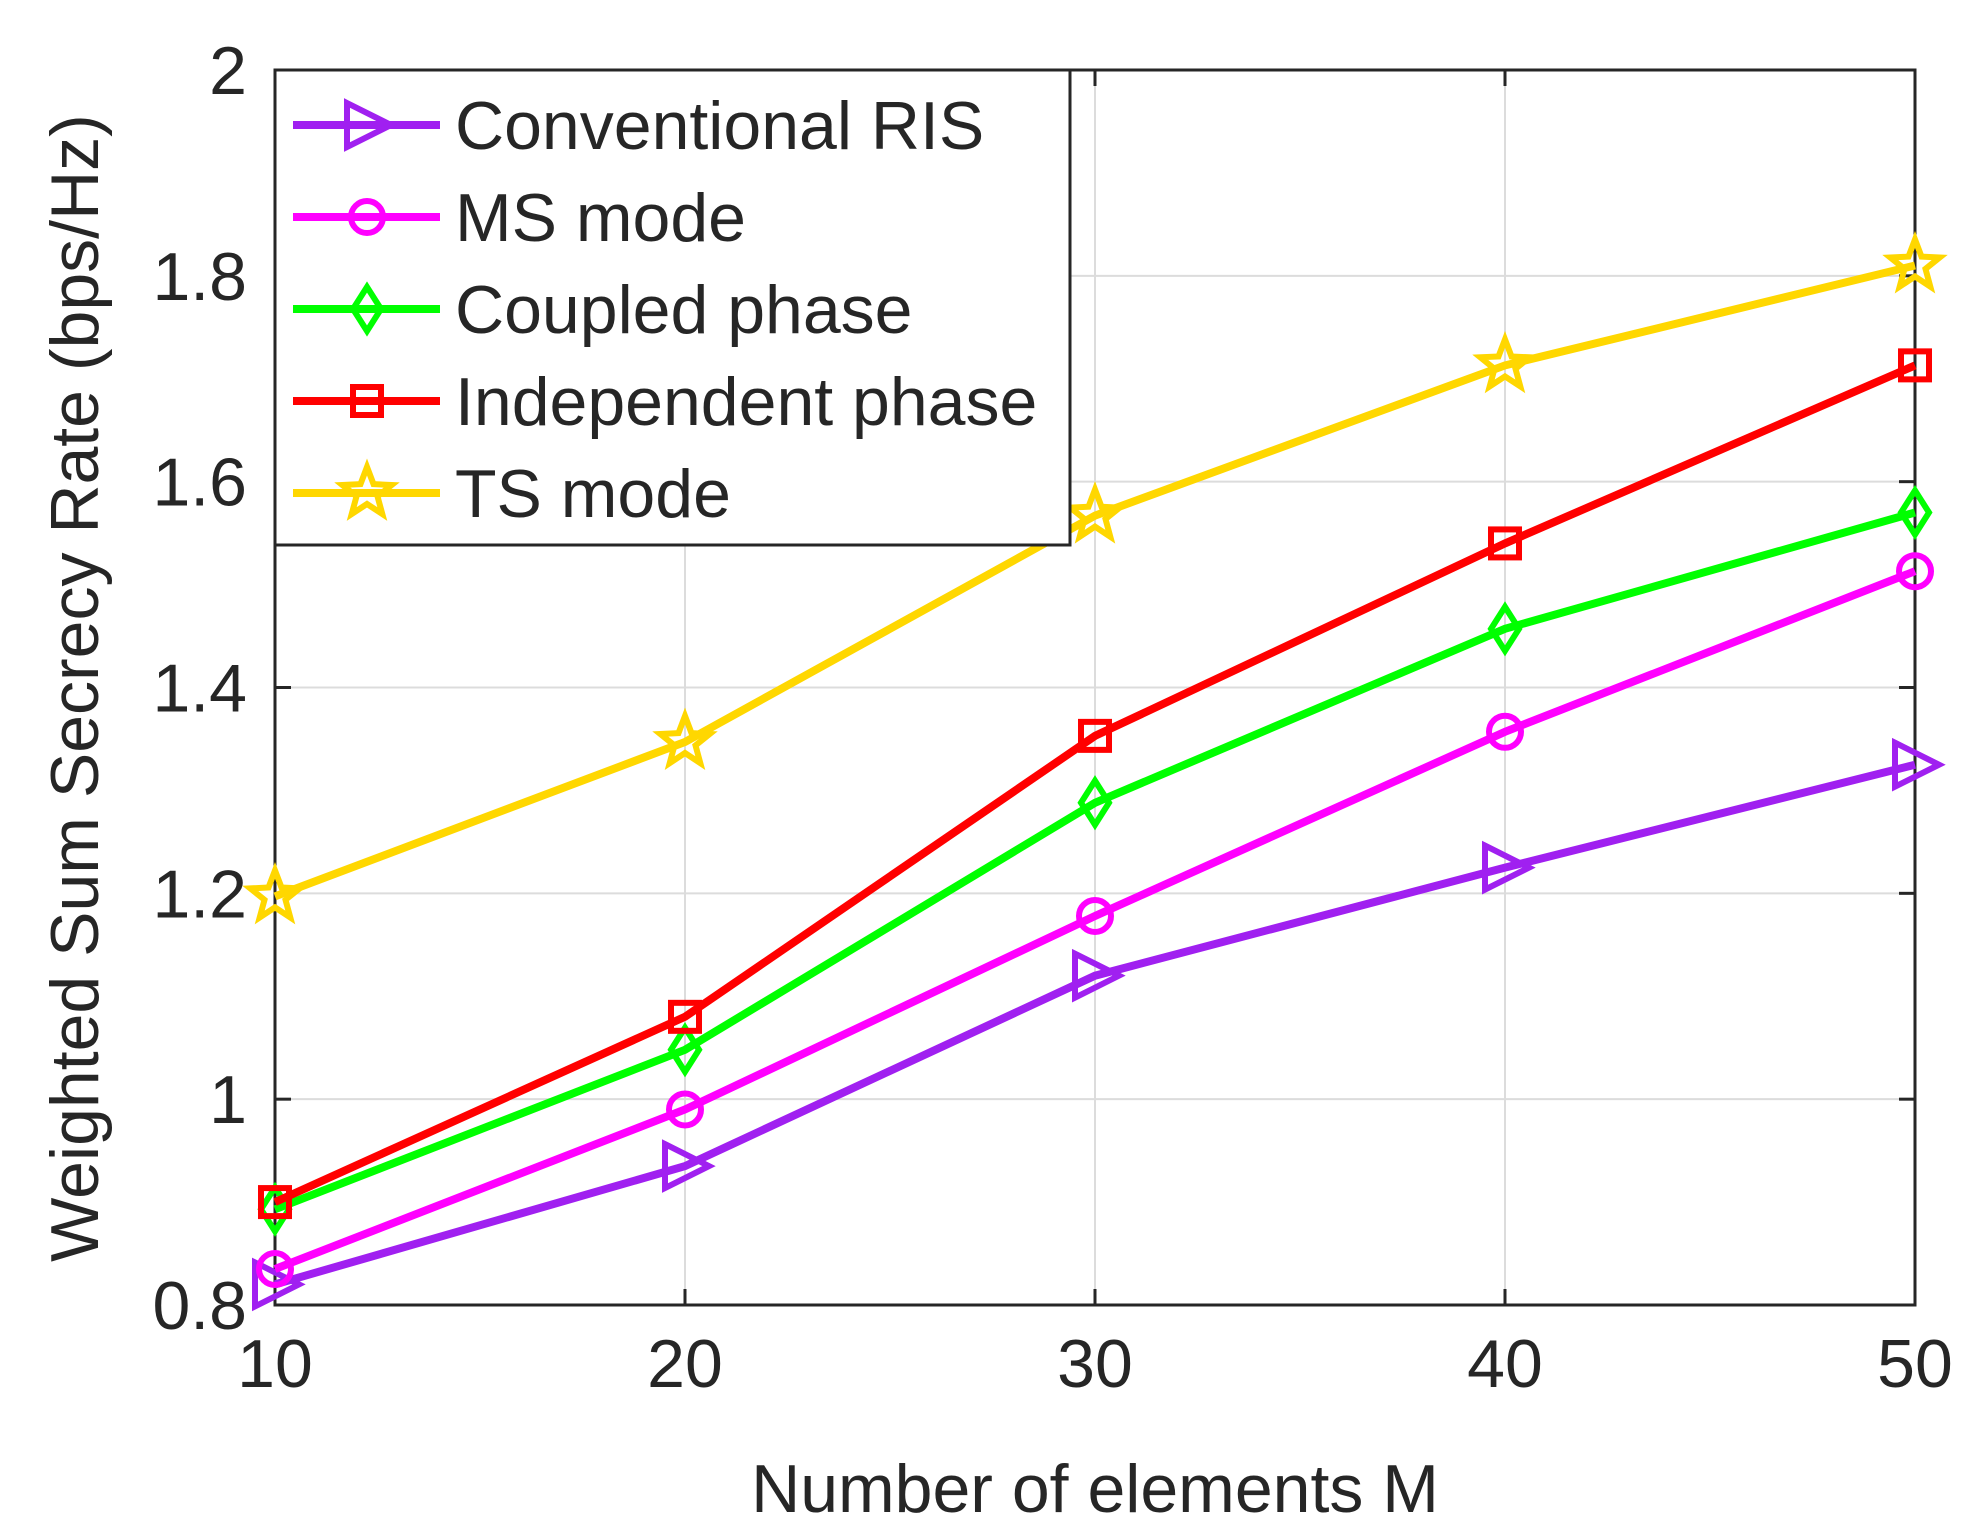 Image resolution: width=1967 pixels, height=1530 pixels. Describe the element at coordinates (367, 401) in the screenshot. I see `legend-marker-independent-phase` at that location.